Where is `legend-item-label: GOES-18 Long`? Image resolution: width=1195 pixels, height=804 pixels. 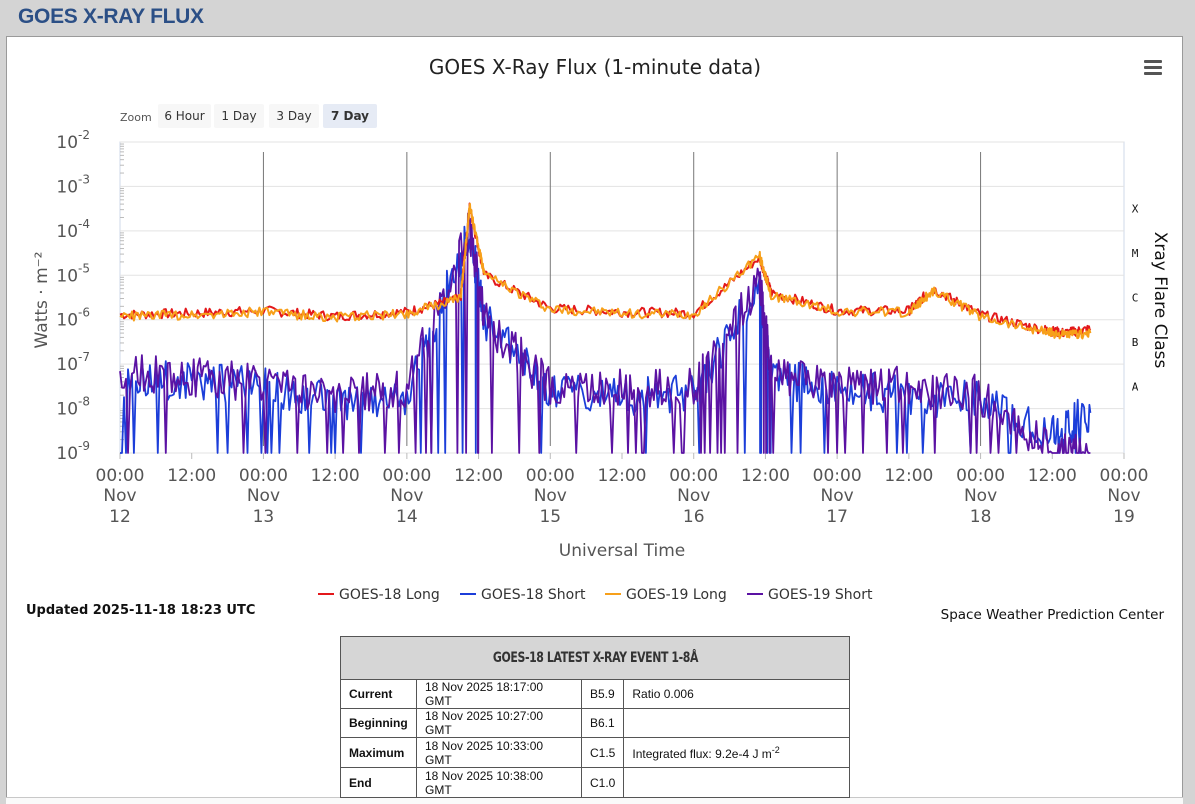 legend-item-label: GOES-18 Long is located at coordinates (389, 595).